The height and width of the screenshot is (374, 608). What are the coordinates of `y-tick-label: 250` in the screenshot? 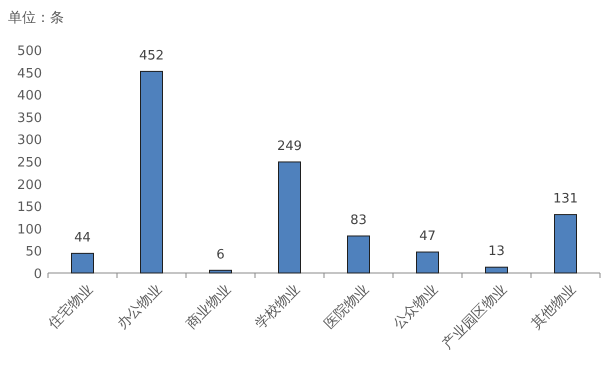 It's located at (29, 163).